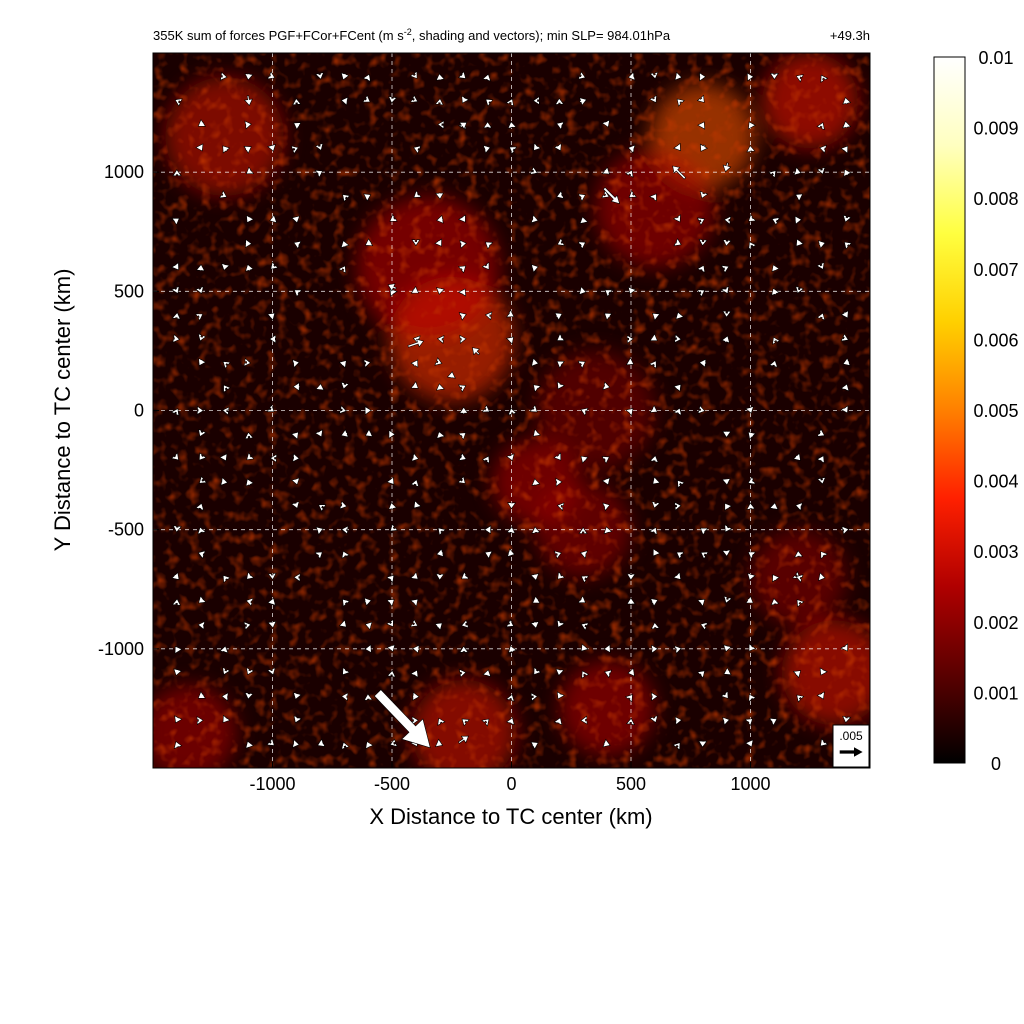 The height and width of the screenshot is (1024, 1024). I want to click on colorbar-tick-label: 0.005, so click(995, 411).